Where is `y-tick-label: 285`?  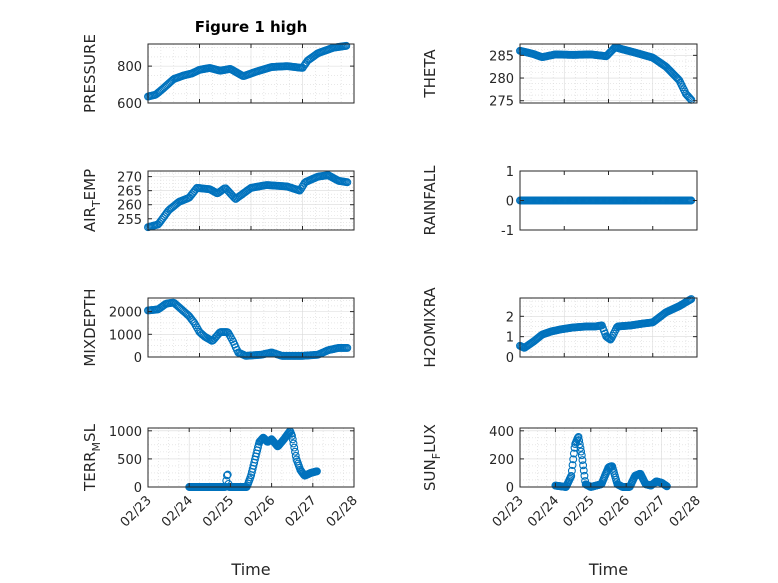
y-tick-label: 285 is located at coordinates (501, 56).